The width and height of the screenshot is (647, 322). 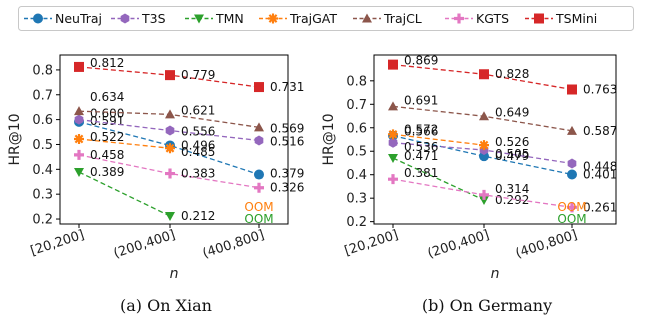 What do you see at coordinates (421, 173) in the screenshot?
I see `data-label: 0.381` at bounding box center [421, 173].